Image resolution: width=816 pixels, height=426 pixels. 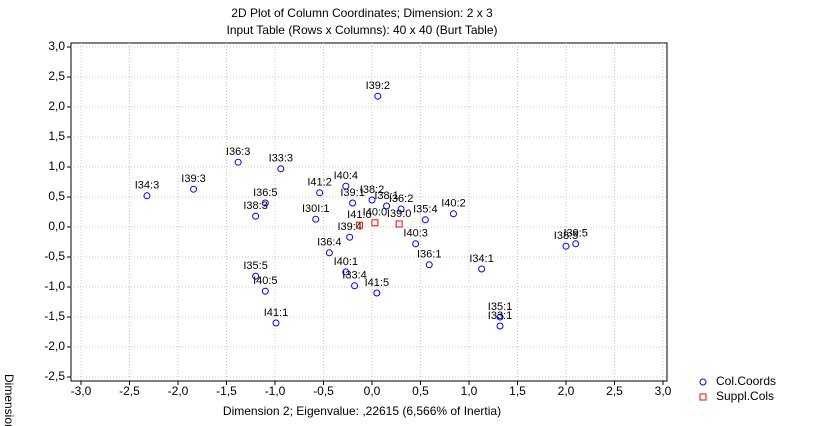 I want to click on point-label: I35:1, so click(x=500, y=307).